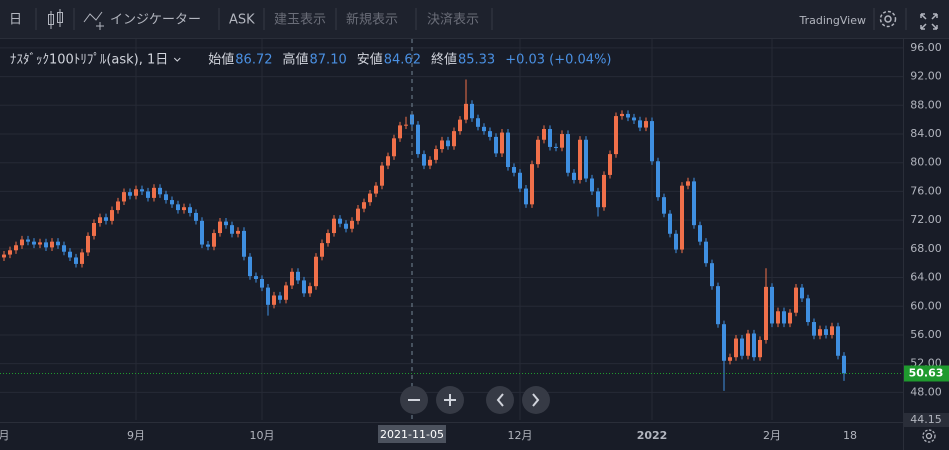  Describe the element at coordinates (558, 60) in the screenshot. I see `legend-change: +0.03 (+0.04%)` at that location.